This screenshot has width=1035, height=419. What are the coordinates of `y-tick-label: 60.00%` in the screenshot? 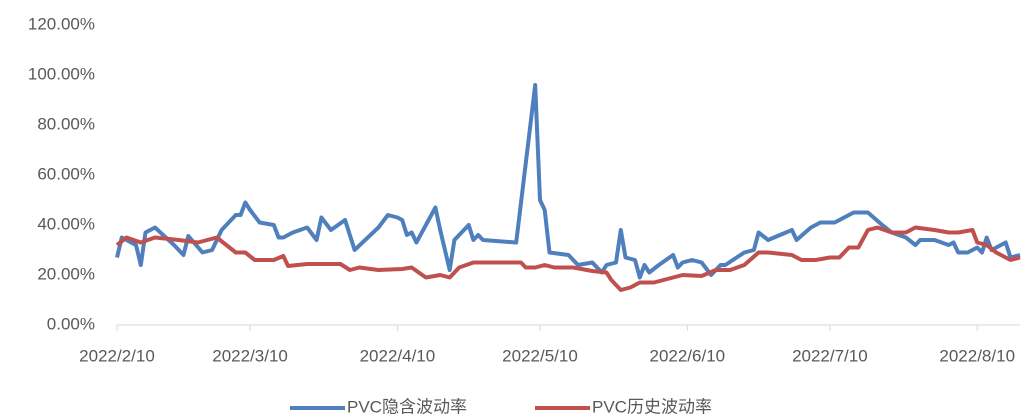 It's located at (66, 173).